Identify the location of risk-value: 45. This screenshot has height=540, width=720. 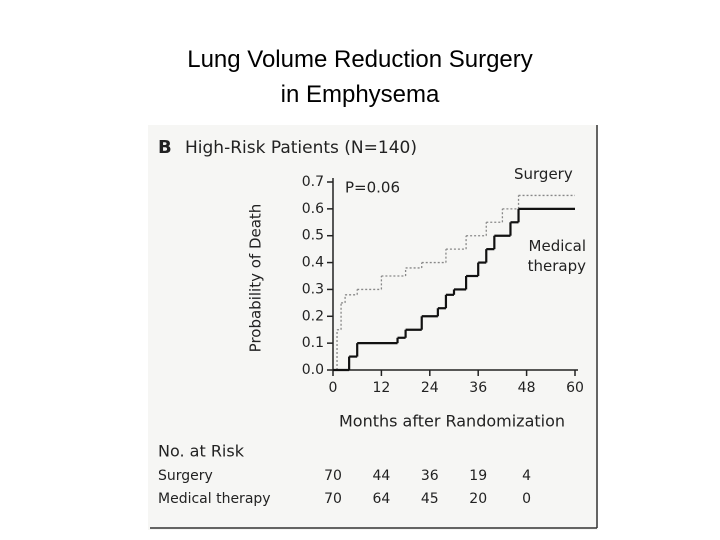
(430, 499).